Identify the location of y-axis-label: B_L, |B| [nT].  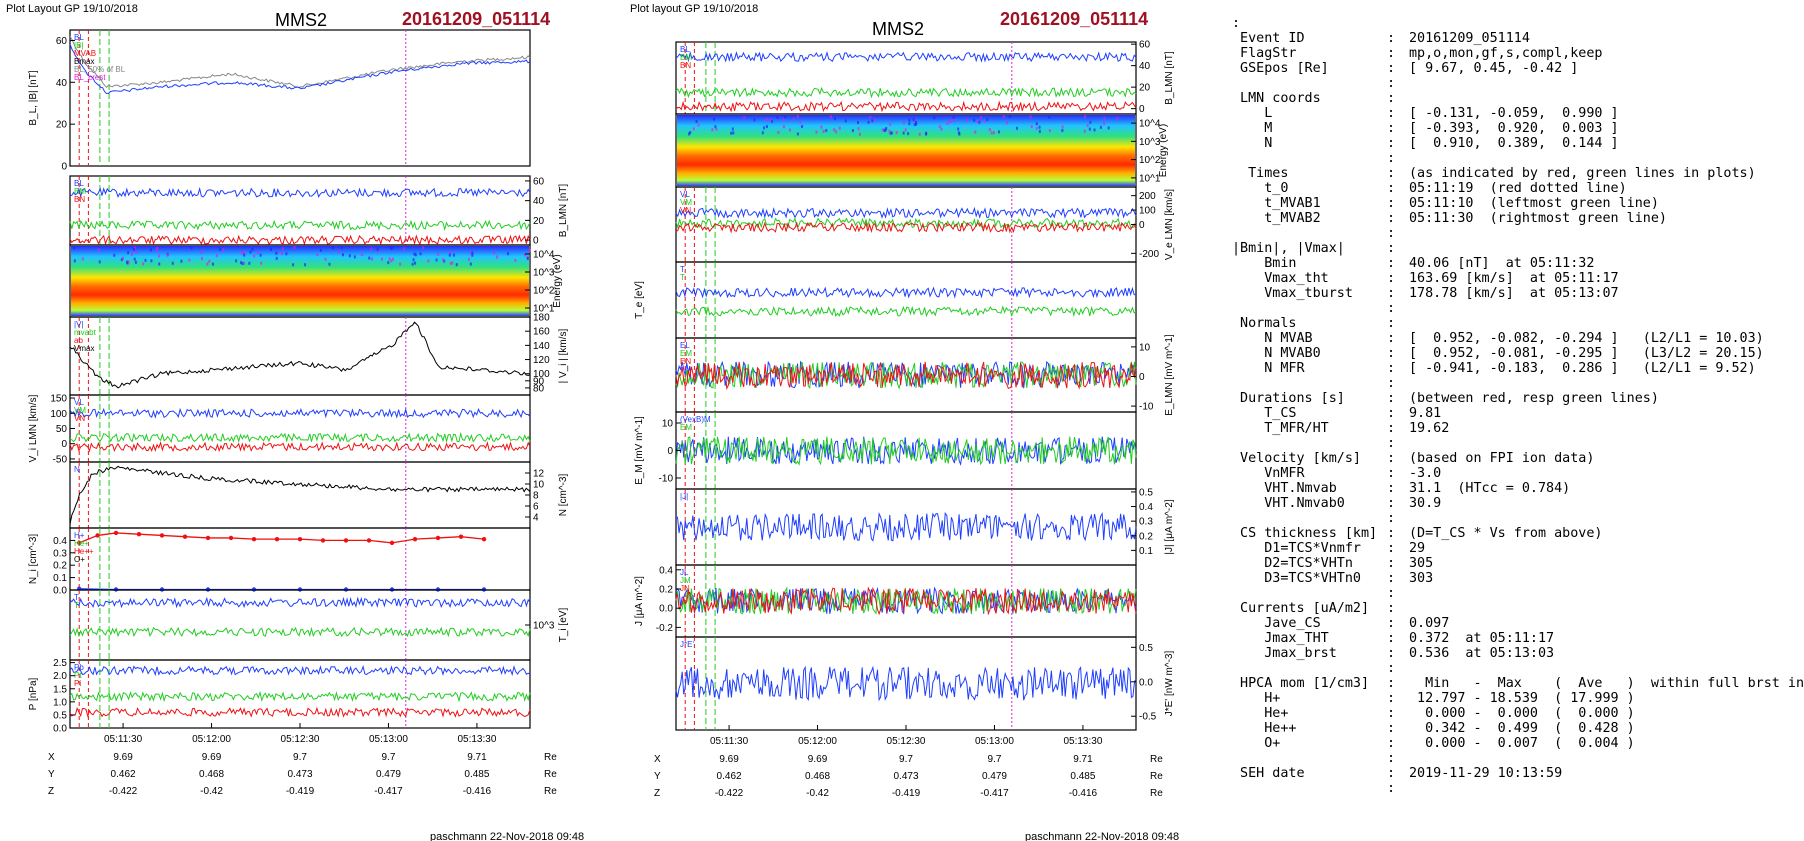
(33, 97).